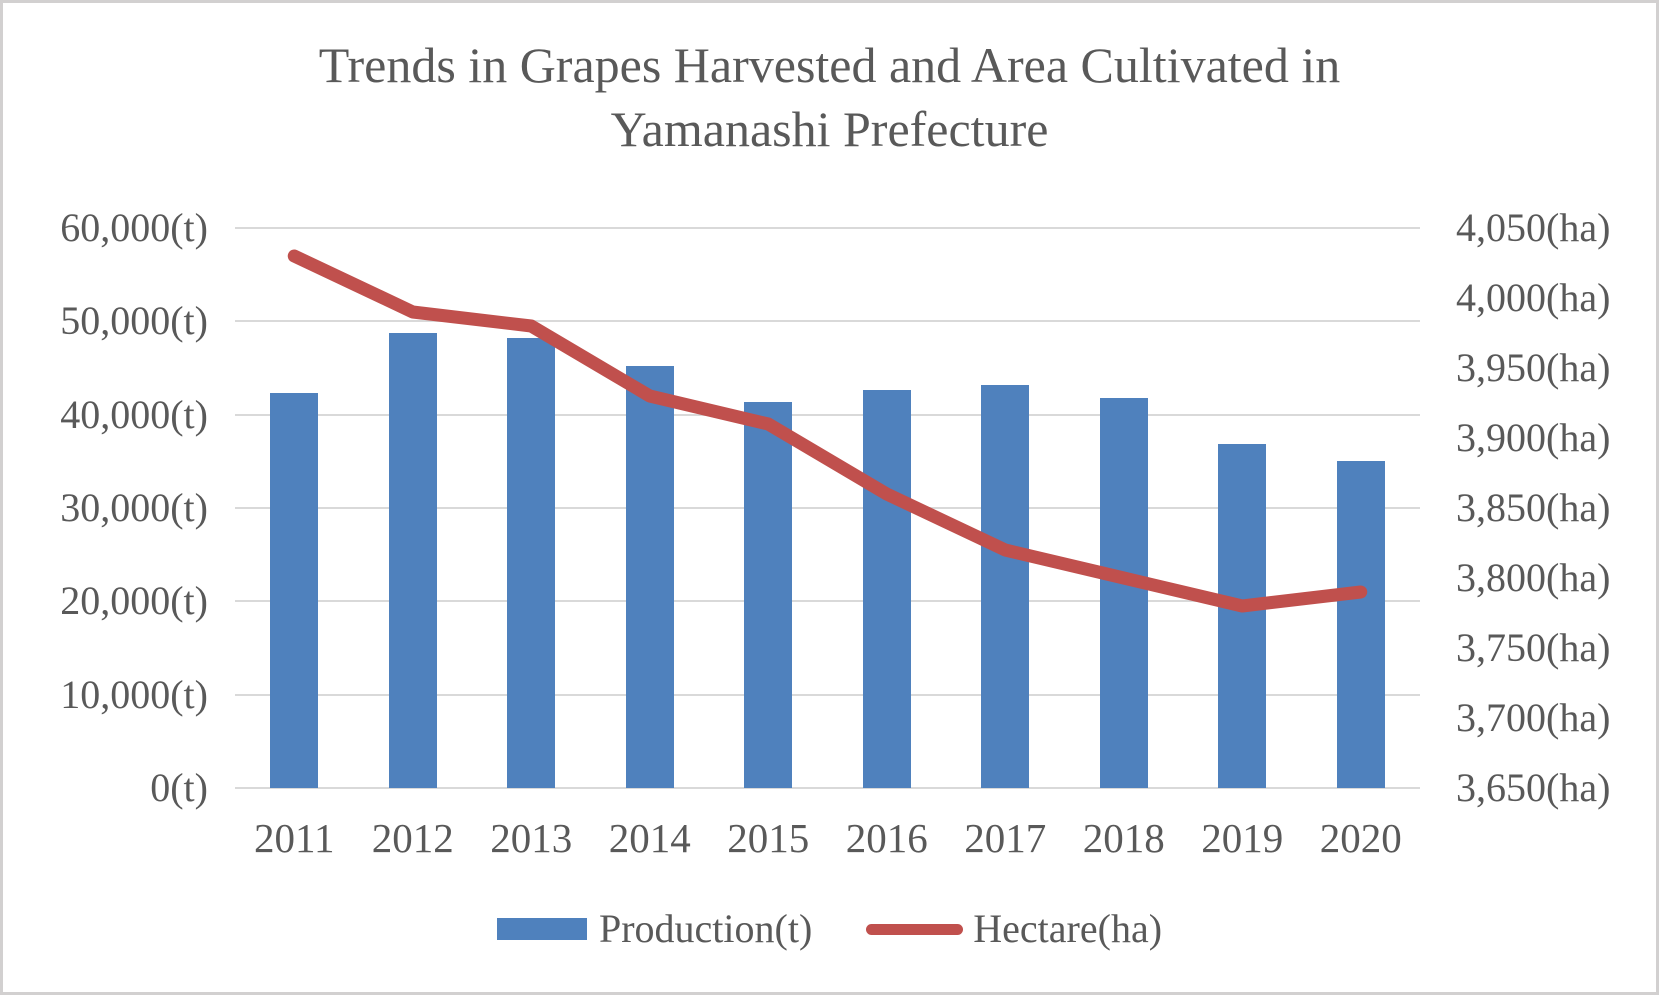 This screenshot has width=1659, height=995. Describe the element at coordinates (412, 838) in the screenshot. I see `x-axis-label-2012: 2012` at that location.